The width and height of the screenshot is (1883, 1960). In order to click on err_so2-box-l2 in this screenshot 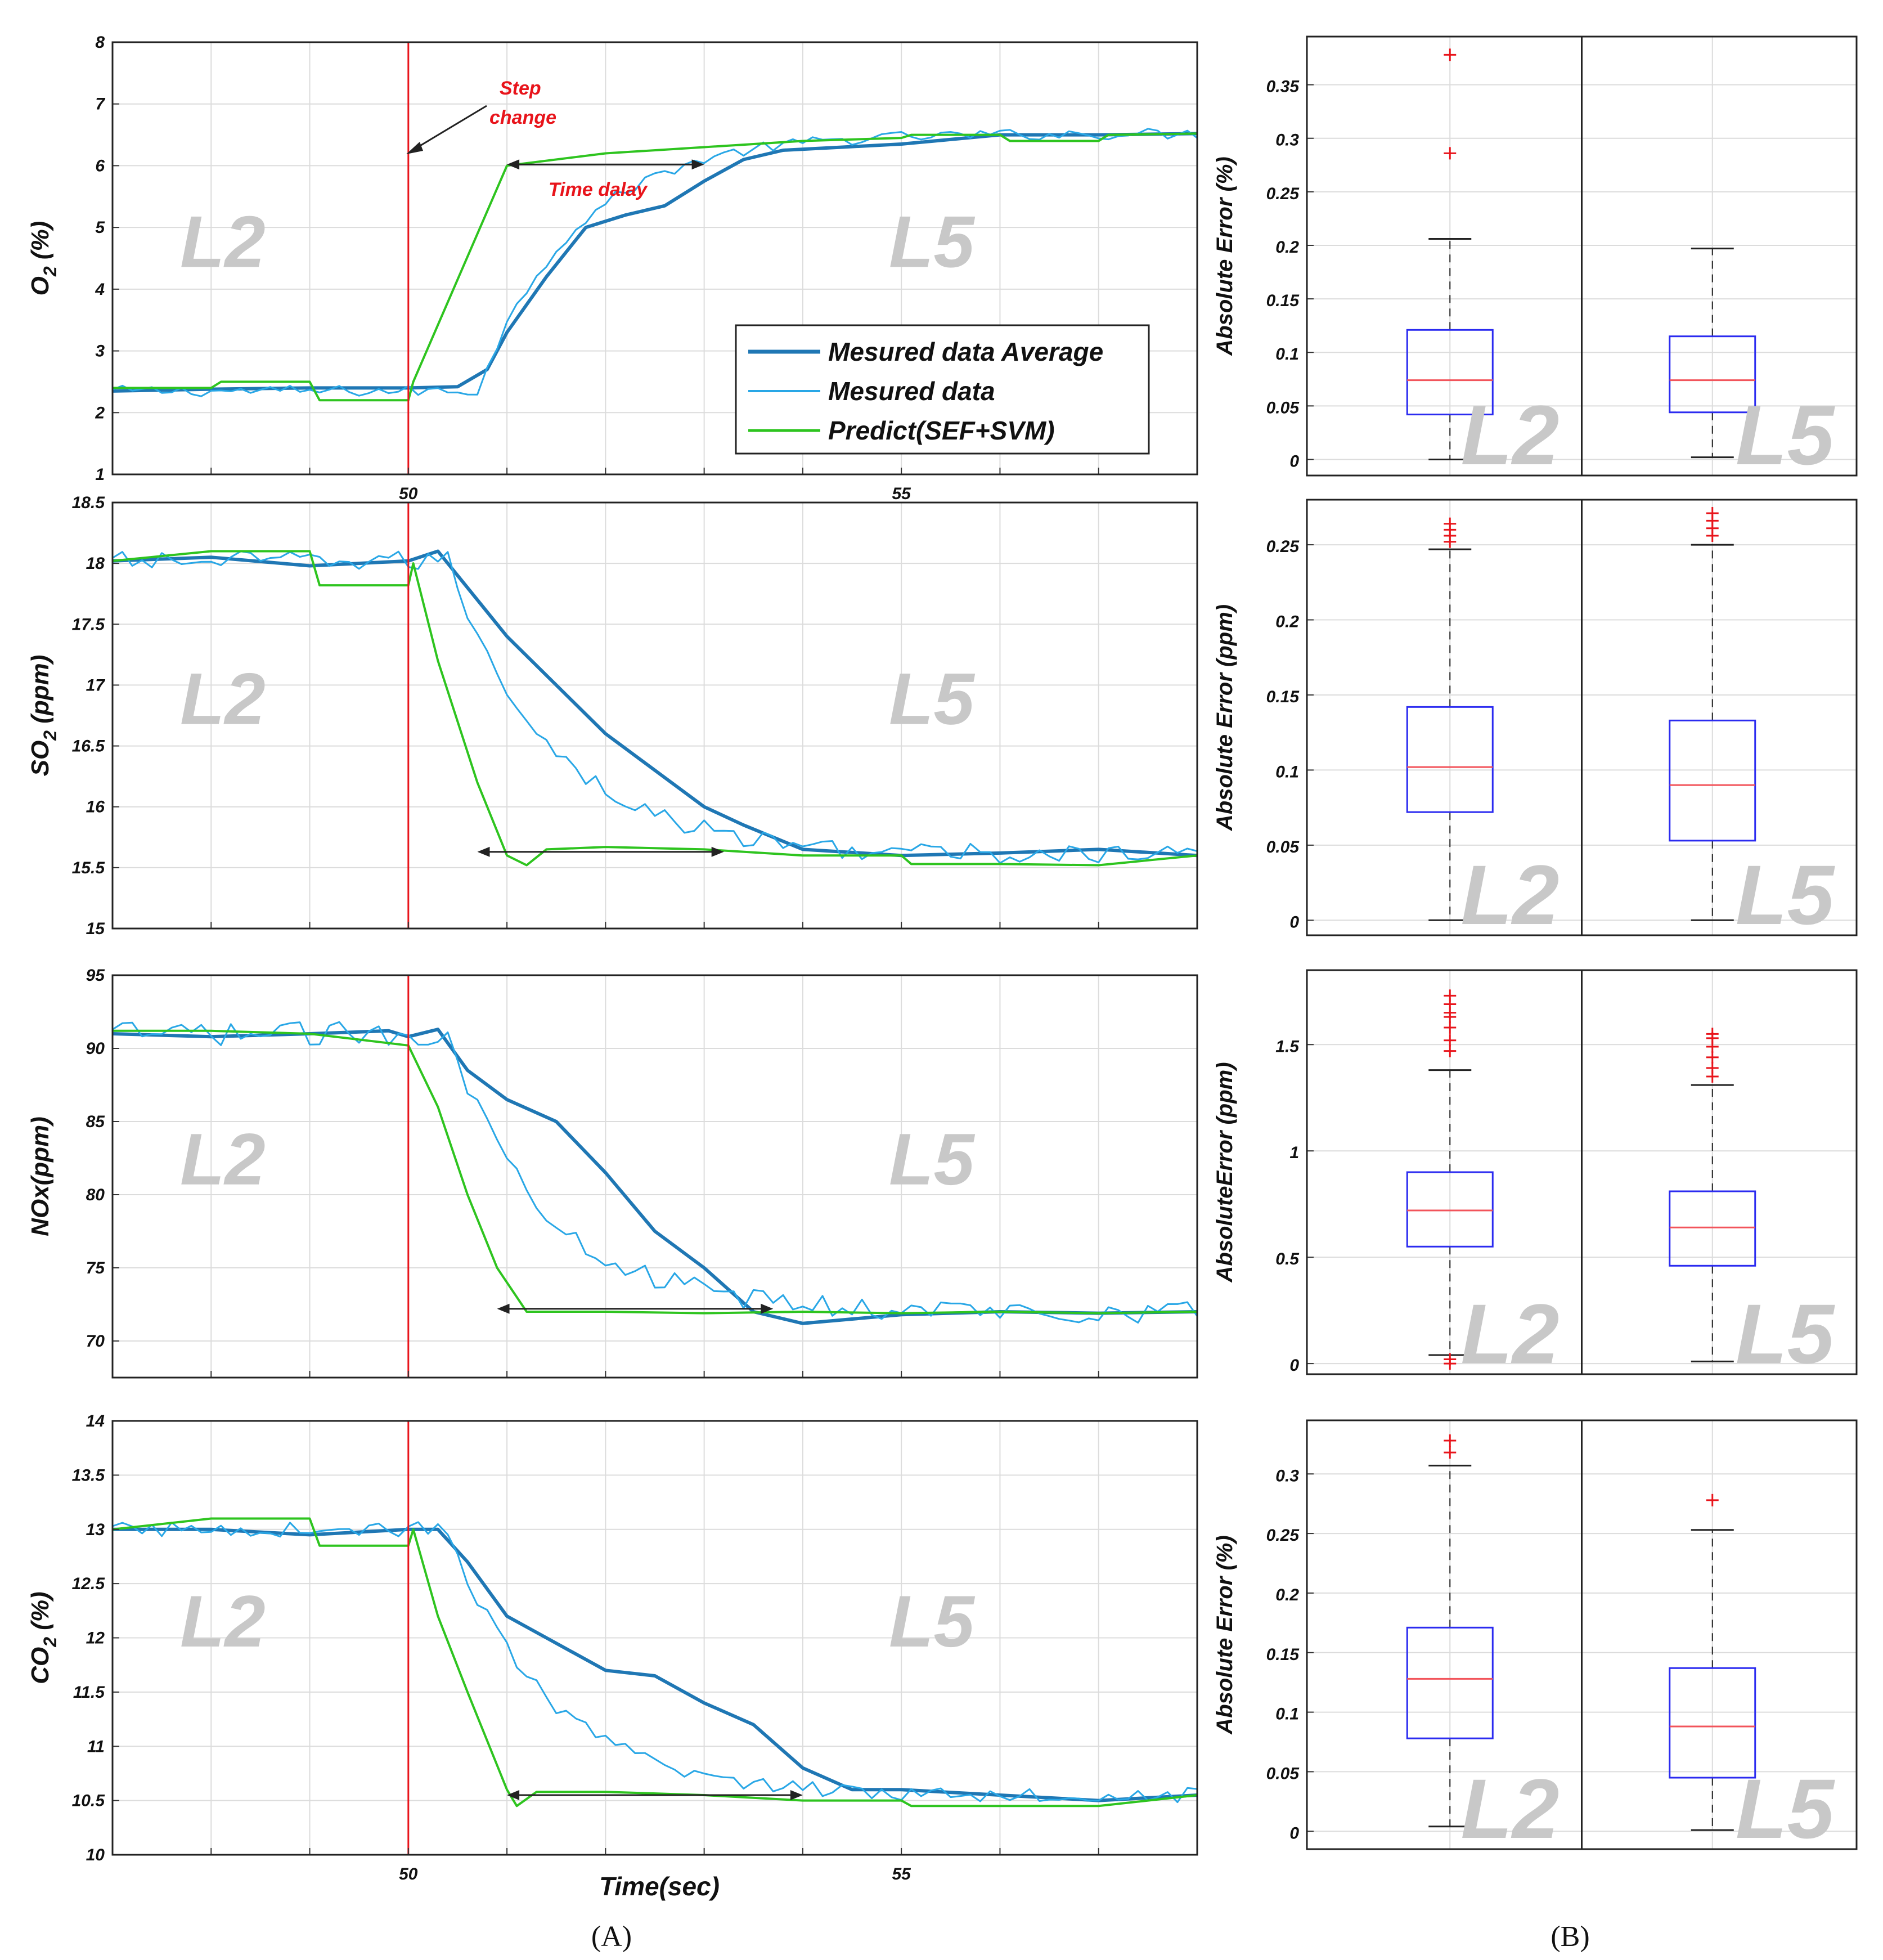, I will do `click(1450, 759)`.